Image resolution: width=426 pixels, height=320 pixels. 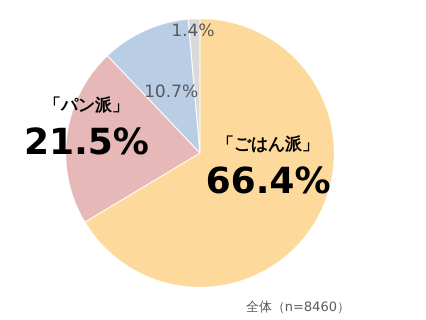 I want to click on slice-label: 「ごはん派」, so click(x=268, y=144).